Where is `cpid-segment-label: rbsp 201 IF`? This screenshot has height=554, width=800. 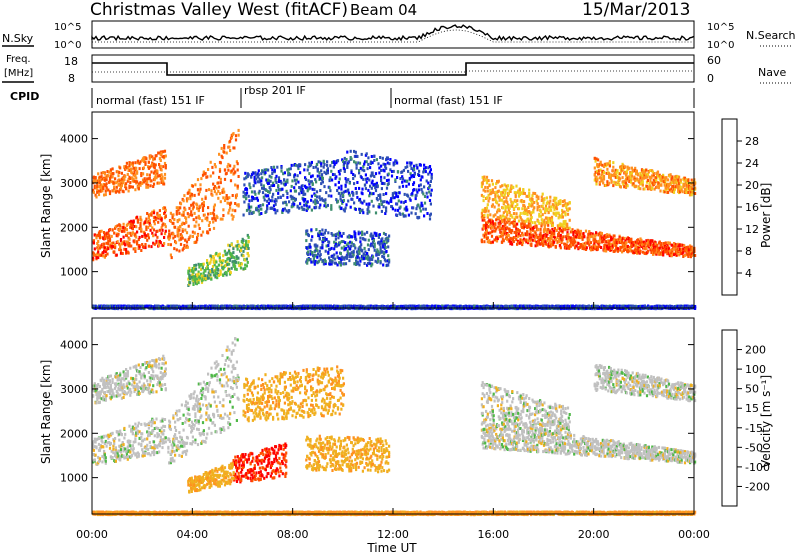 cpid-segment-label: rbsp 201 IF is located at coordinates (275, 90).